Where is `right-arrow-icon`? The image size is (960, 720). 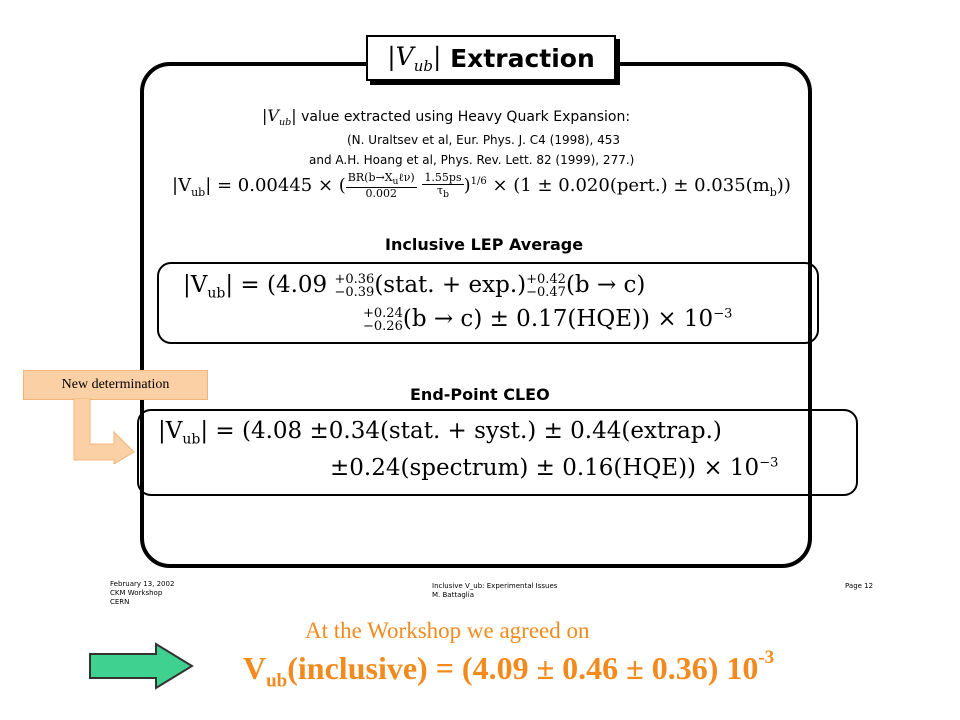
right-arrow-icon is located at coordinates (141, 666).